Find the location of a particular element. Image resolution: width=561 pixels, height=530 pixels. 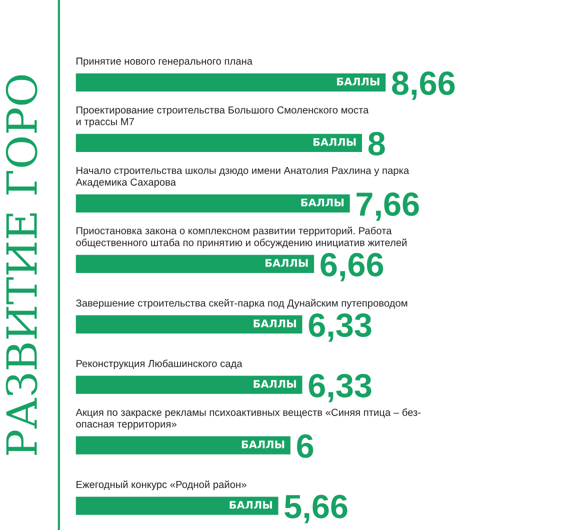

y-tick-label: Принятие нового генерального плана is located at coordinates (164, 62).